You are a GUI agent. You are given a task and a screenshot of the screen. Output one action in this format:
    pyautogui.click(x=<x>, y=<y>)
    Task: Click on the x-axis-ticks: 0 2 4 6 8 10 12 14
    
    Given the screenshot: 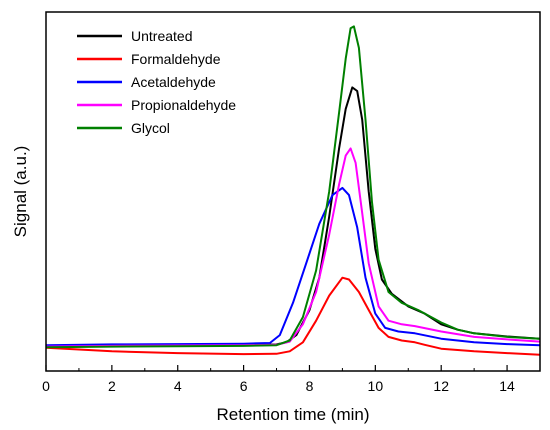 What is the action you would take?
    pyautogui.click(x=278, y=379)
    